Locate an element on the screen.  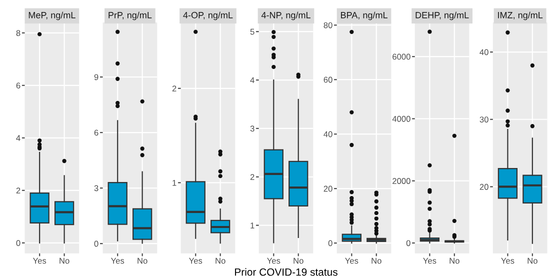
chart-title: PrP, ng/mL is located at coordinates (130, 16).